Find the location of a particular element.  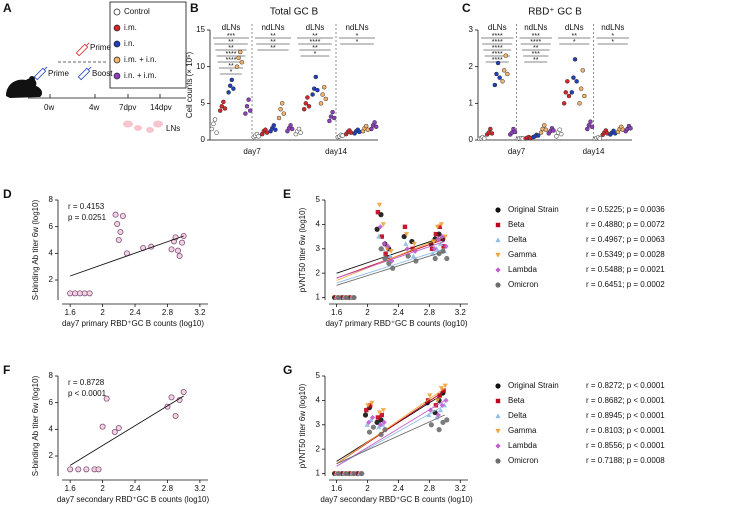

x-tick-label: 2 is located at coordinates (102, 312).